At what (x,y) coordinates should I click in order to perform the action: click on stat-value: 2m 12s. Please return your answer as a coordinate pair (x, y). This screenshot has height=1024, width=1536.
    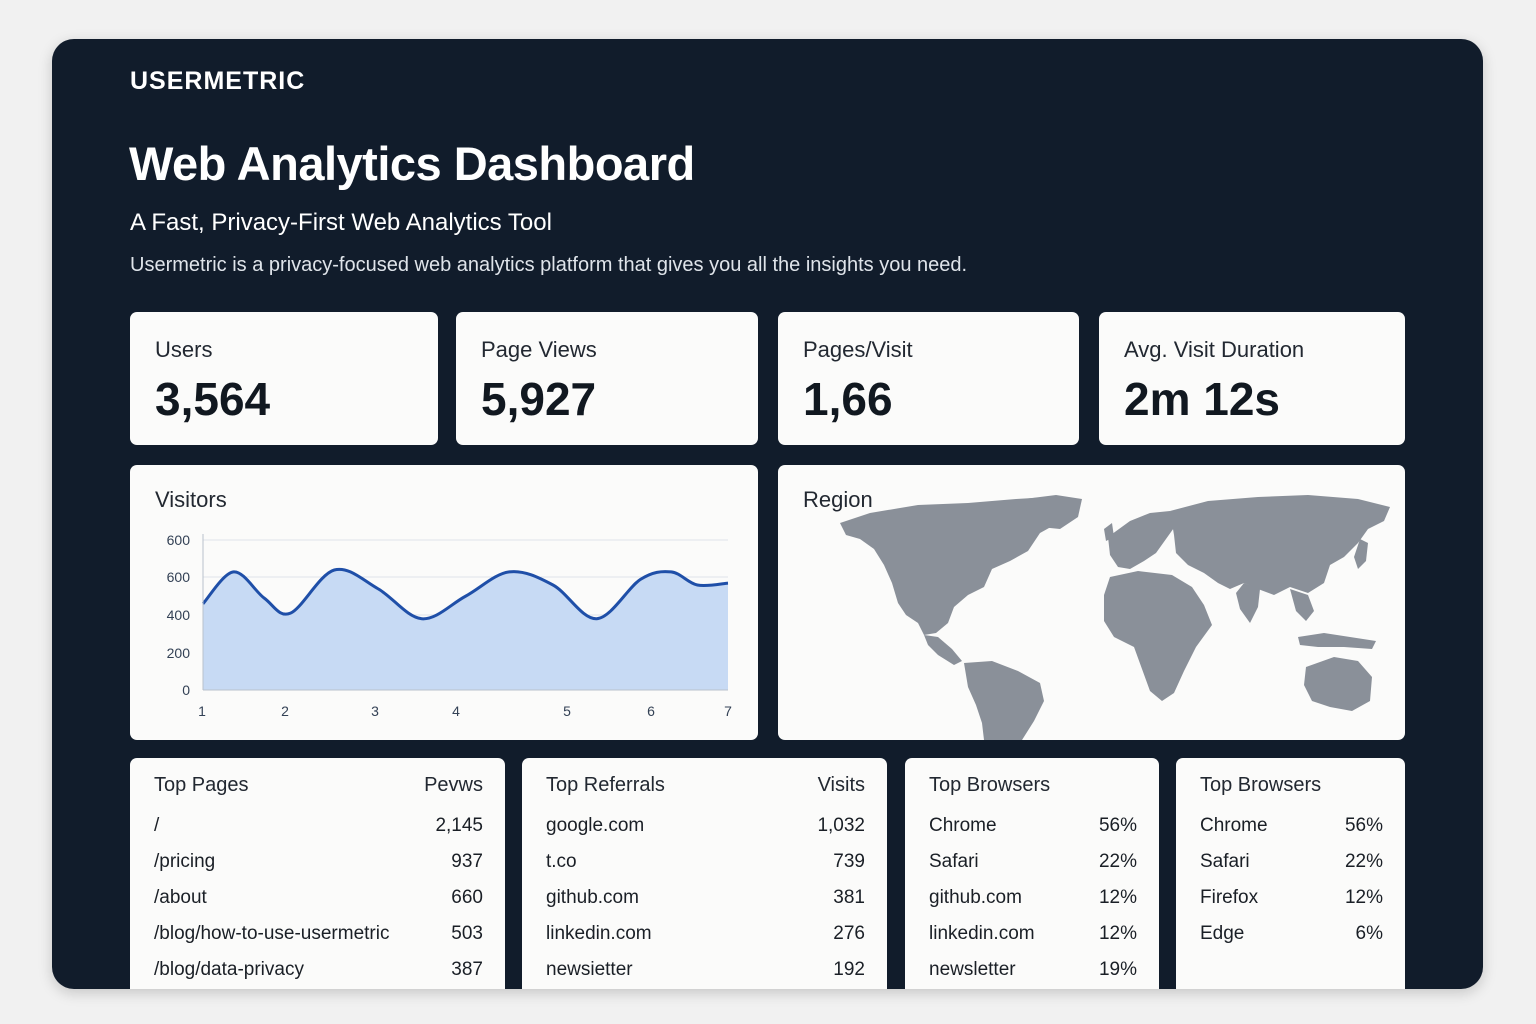
    Looking at the image, I should click on (1202, 399).